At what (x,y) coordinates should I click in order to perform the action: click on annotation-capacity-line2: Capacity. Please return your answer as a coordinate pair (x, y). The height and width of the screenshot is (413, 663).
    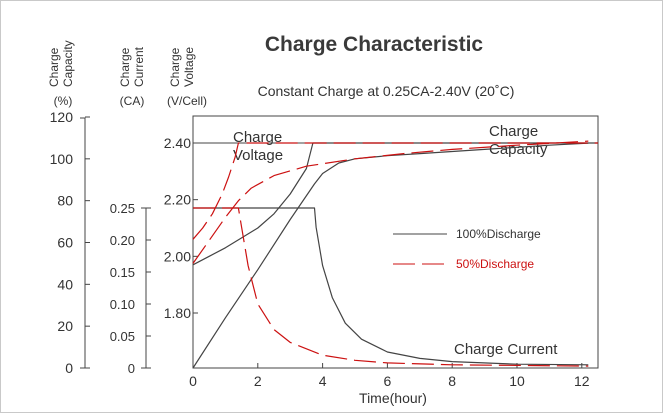
    Looking at the image, I should click on (518, 149).